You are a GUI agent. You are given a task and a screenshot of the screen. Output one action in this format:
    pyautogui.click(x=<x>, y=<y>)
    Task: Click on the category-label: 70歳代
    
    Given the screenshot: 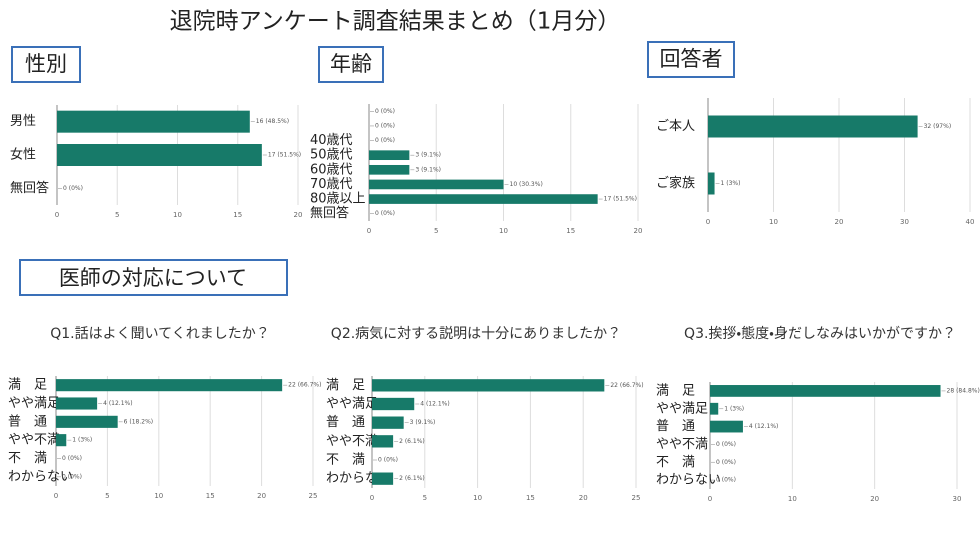 What is the action you would take?
    pyautogui.click(x=331, y=184)
    